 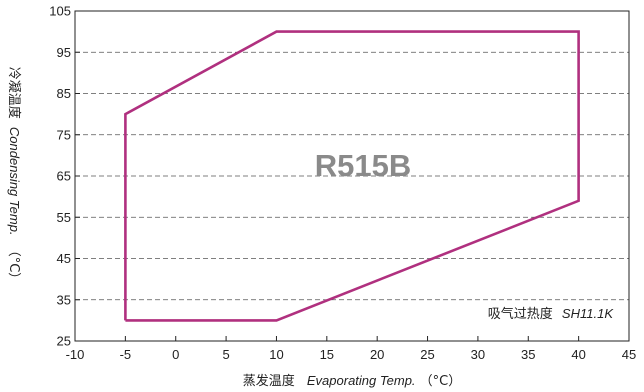 What do you see at coordinates (64, 299) in the screenshot?
I see `y-tick-label-1: 35` at bounding box center [64, 299].